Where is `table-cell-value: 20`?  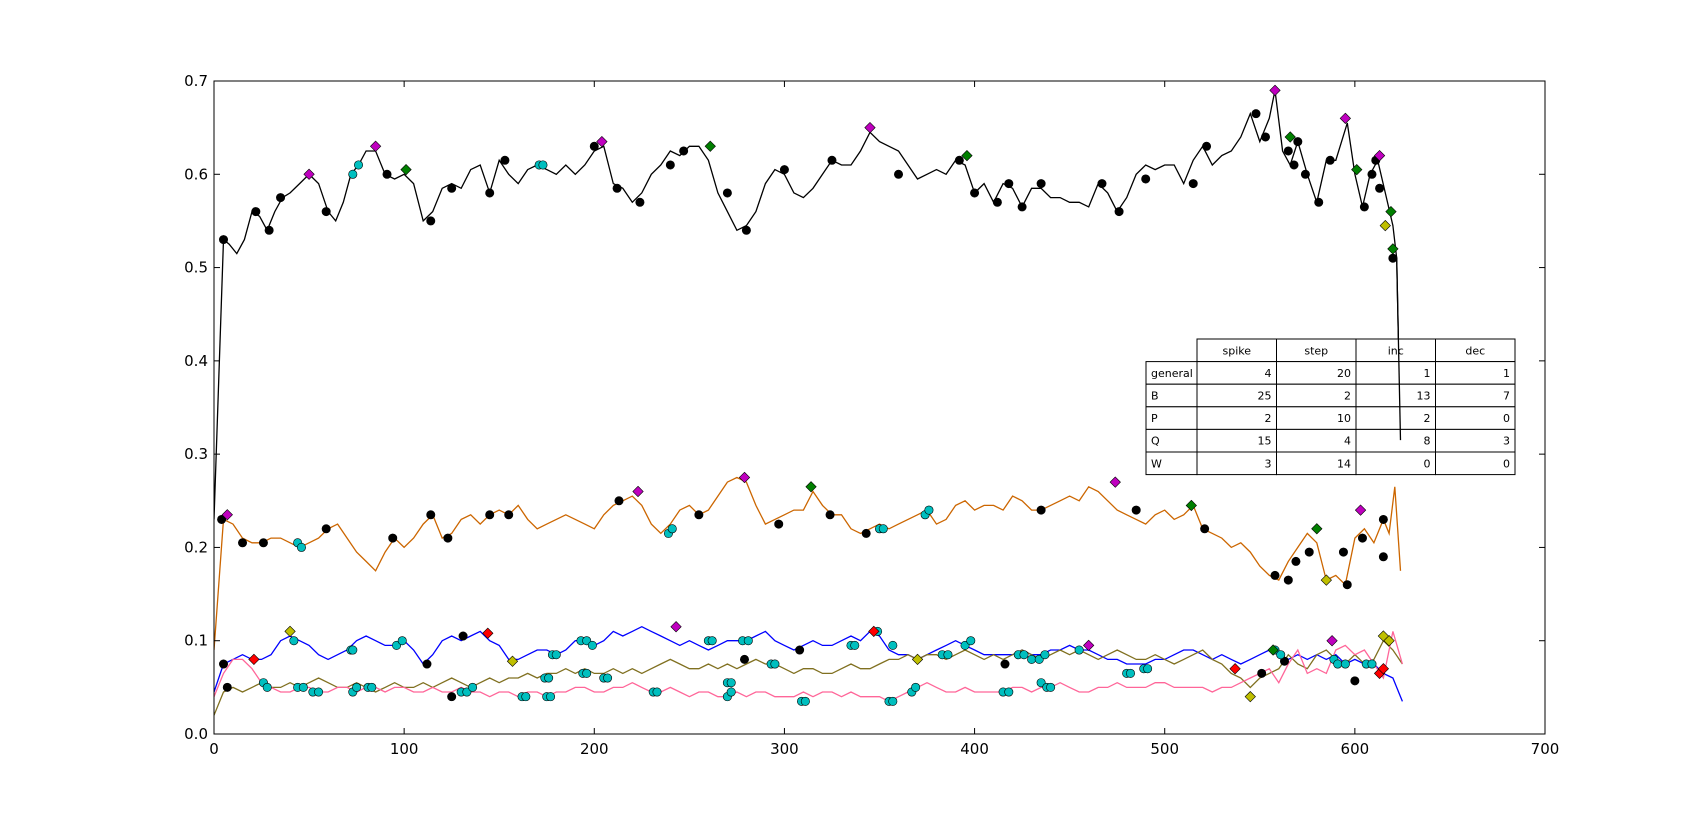 table-cell-value: 20 is located at coordinates (1344, 373).